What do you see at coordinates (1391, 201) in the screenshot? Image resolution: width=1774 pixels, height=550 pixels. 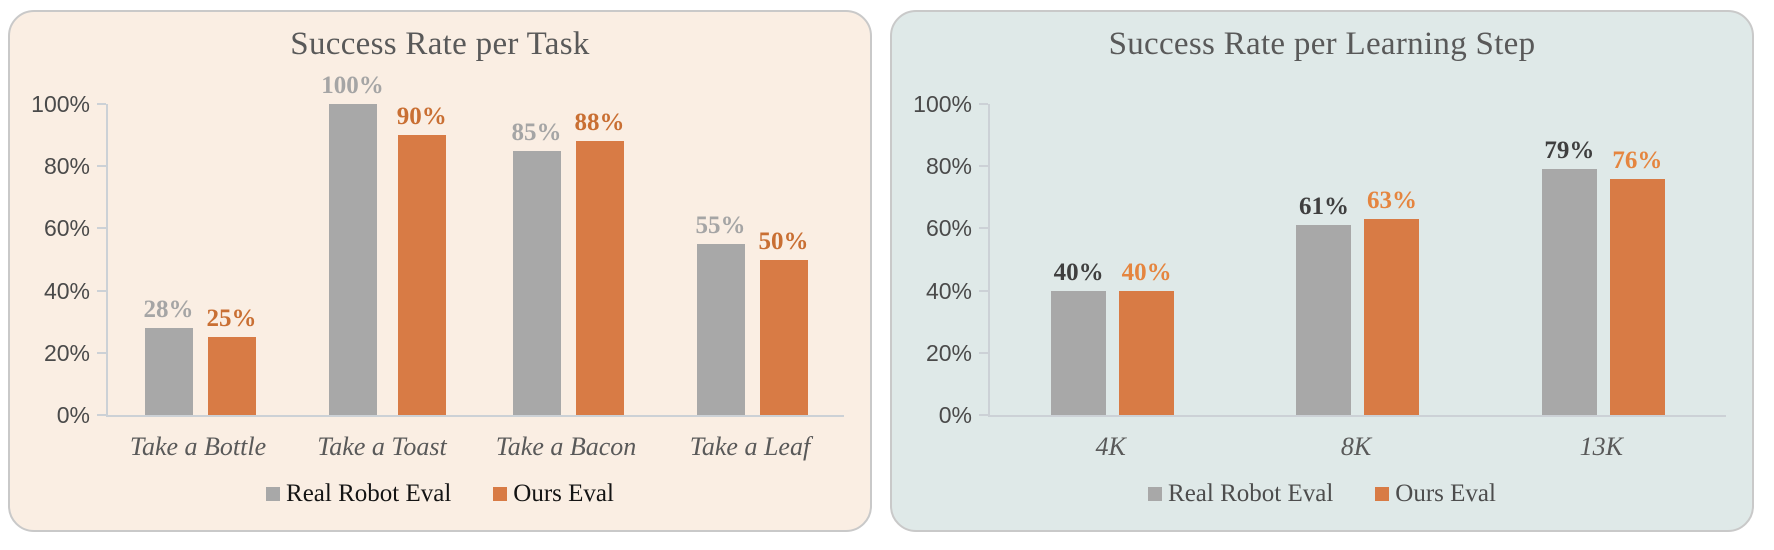 I see `bar-value-label: 63%` at bounding box center [1391, 201].